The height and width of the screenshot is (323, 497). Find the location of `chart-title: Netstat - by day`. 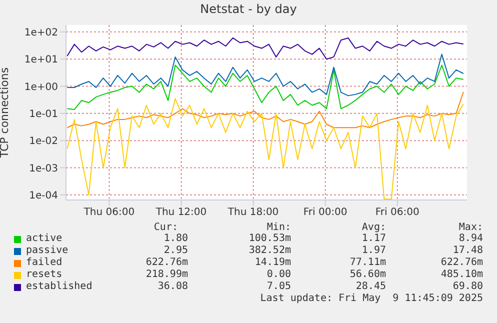

chart-title: Netstat - by day is located at coordinates (248, 9).